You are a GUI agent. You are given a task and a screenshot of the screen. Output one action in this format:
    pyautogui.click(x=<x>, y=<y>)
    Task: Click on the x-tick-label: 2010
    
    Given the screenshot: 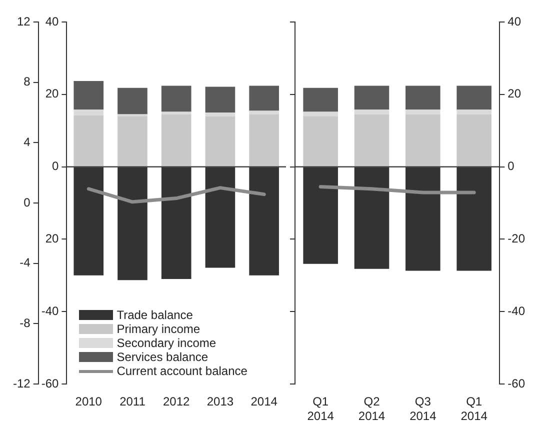 What is the action you would take?
    pyautogui.click(x=88, y=401)
    